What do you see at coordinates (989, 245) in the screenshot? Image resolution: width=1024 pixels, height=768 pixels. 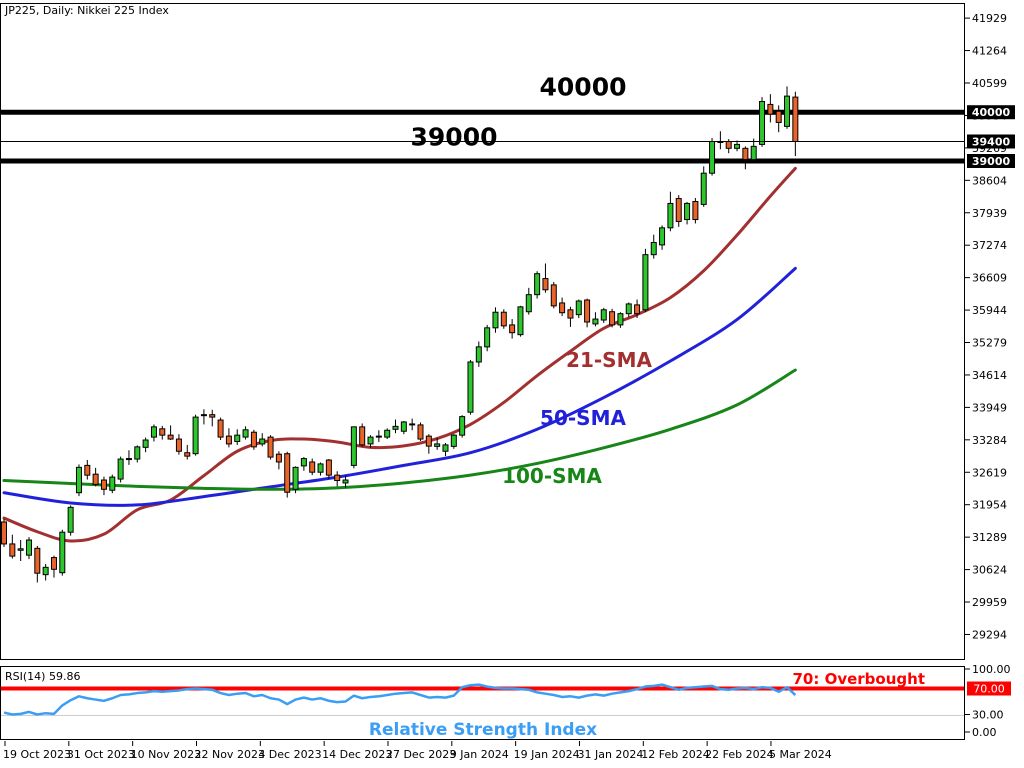 I see `price-tick-label: 37274` at bounding box center [989, 245].